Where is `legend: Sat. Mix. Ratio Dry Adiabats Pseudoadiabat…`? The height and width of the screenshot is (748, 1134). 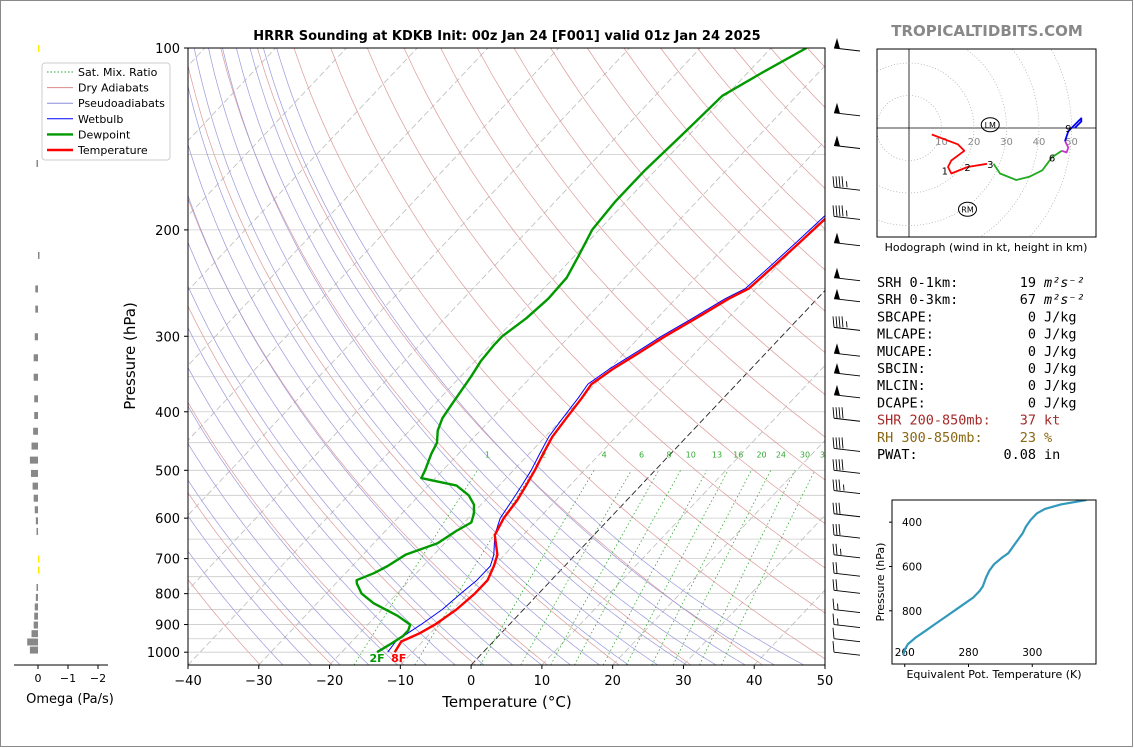 legend: Sat. Mix. Ratio Dry Adiabats Pseudoadiabat… is located at coordinates (106, 111).